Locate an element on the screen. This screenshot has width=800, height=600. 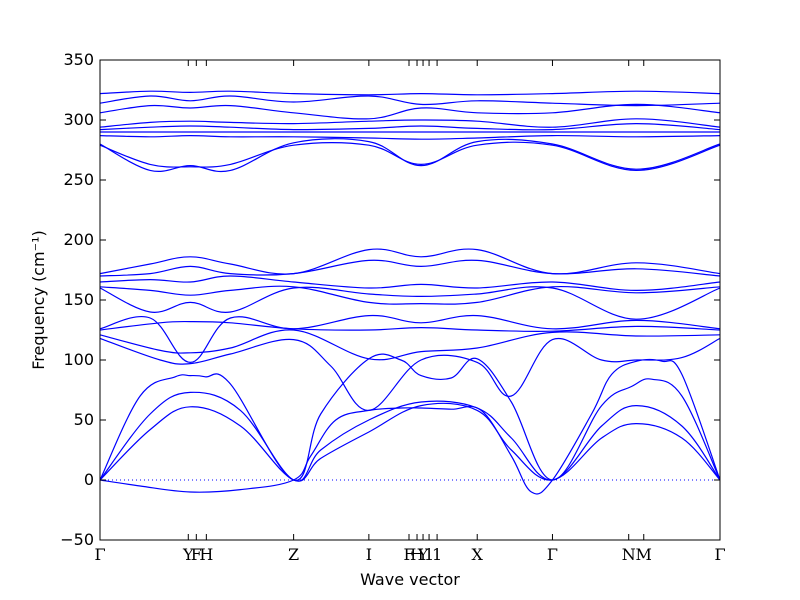
x-axis-label: Wave vector is located at coordinates (410, 579).